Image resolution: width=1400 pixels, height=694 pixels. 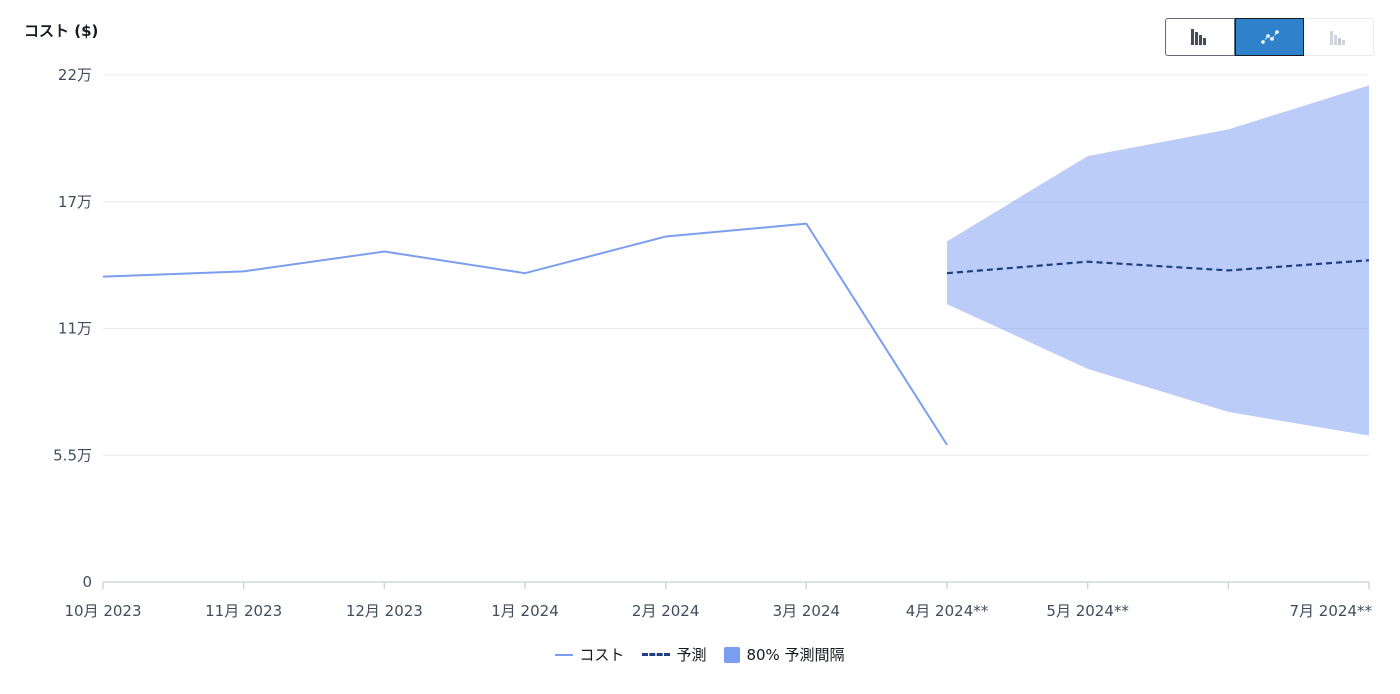 What do you see at coordinates (564, 654) in the screenshot?
I see `legend-swatch-cost` at bounding box center [564, 654].